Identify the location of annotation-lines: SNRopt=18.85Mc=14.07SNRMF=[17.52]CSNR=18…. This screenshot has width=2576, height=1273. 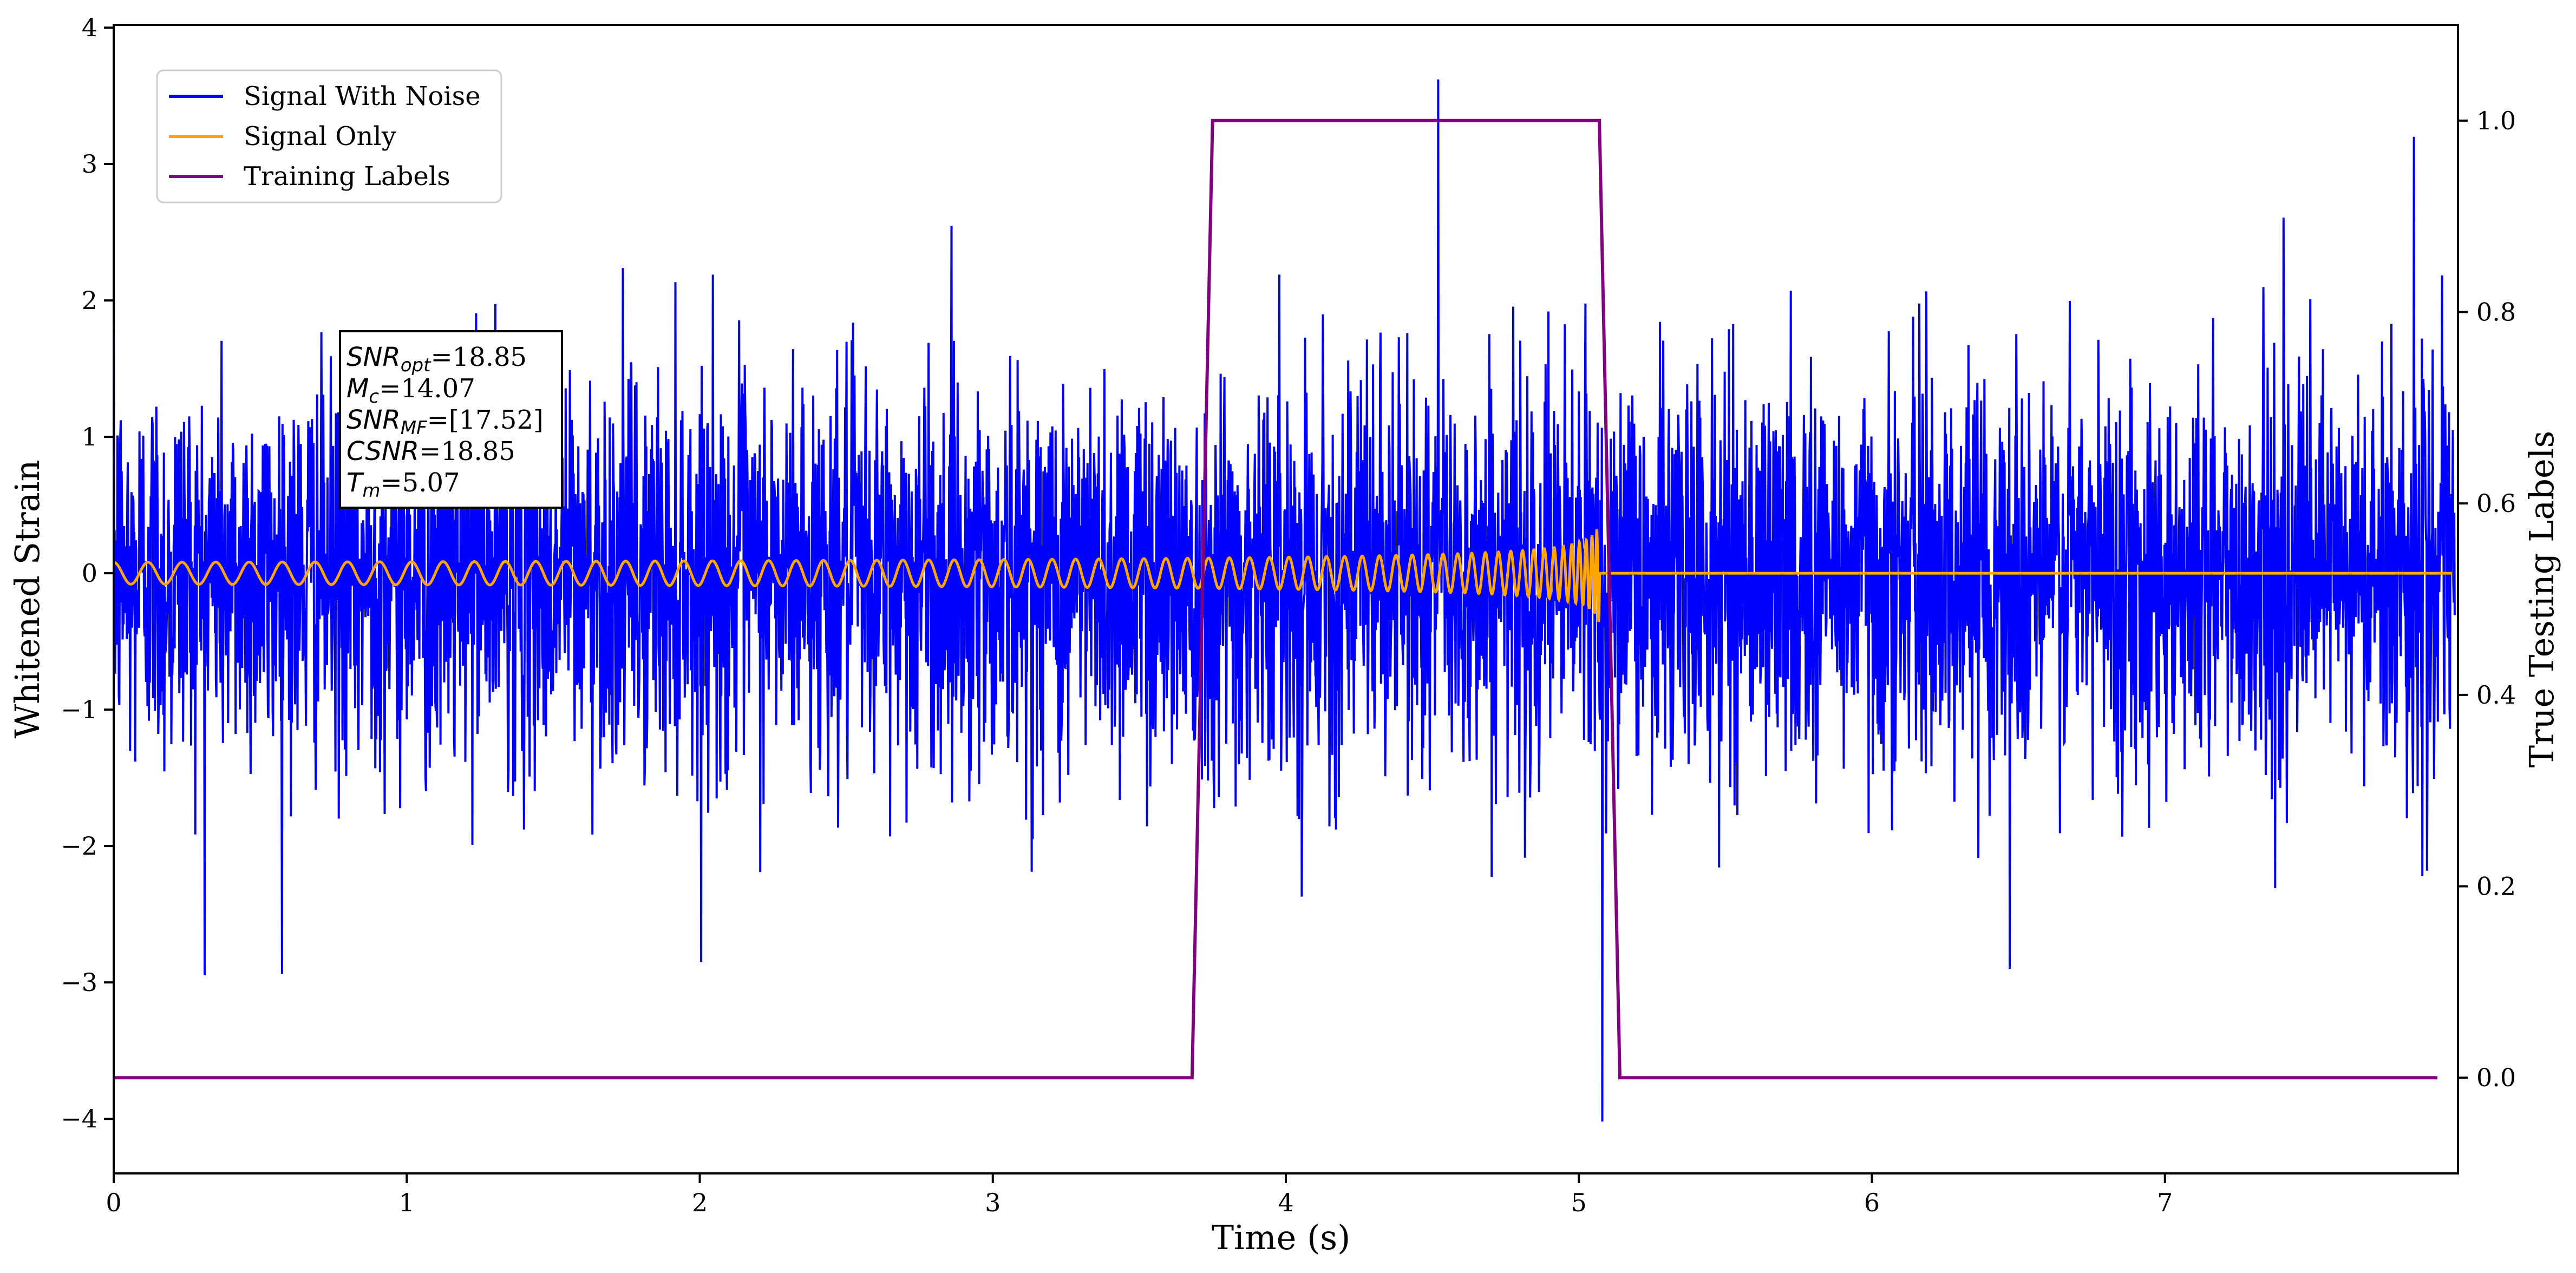
(445, 422).